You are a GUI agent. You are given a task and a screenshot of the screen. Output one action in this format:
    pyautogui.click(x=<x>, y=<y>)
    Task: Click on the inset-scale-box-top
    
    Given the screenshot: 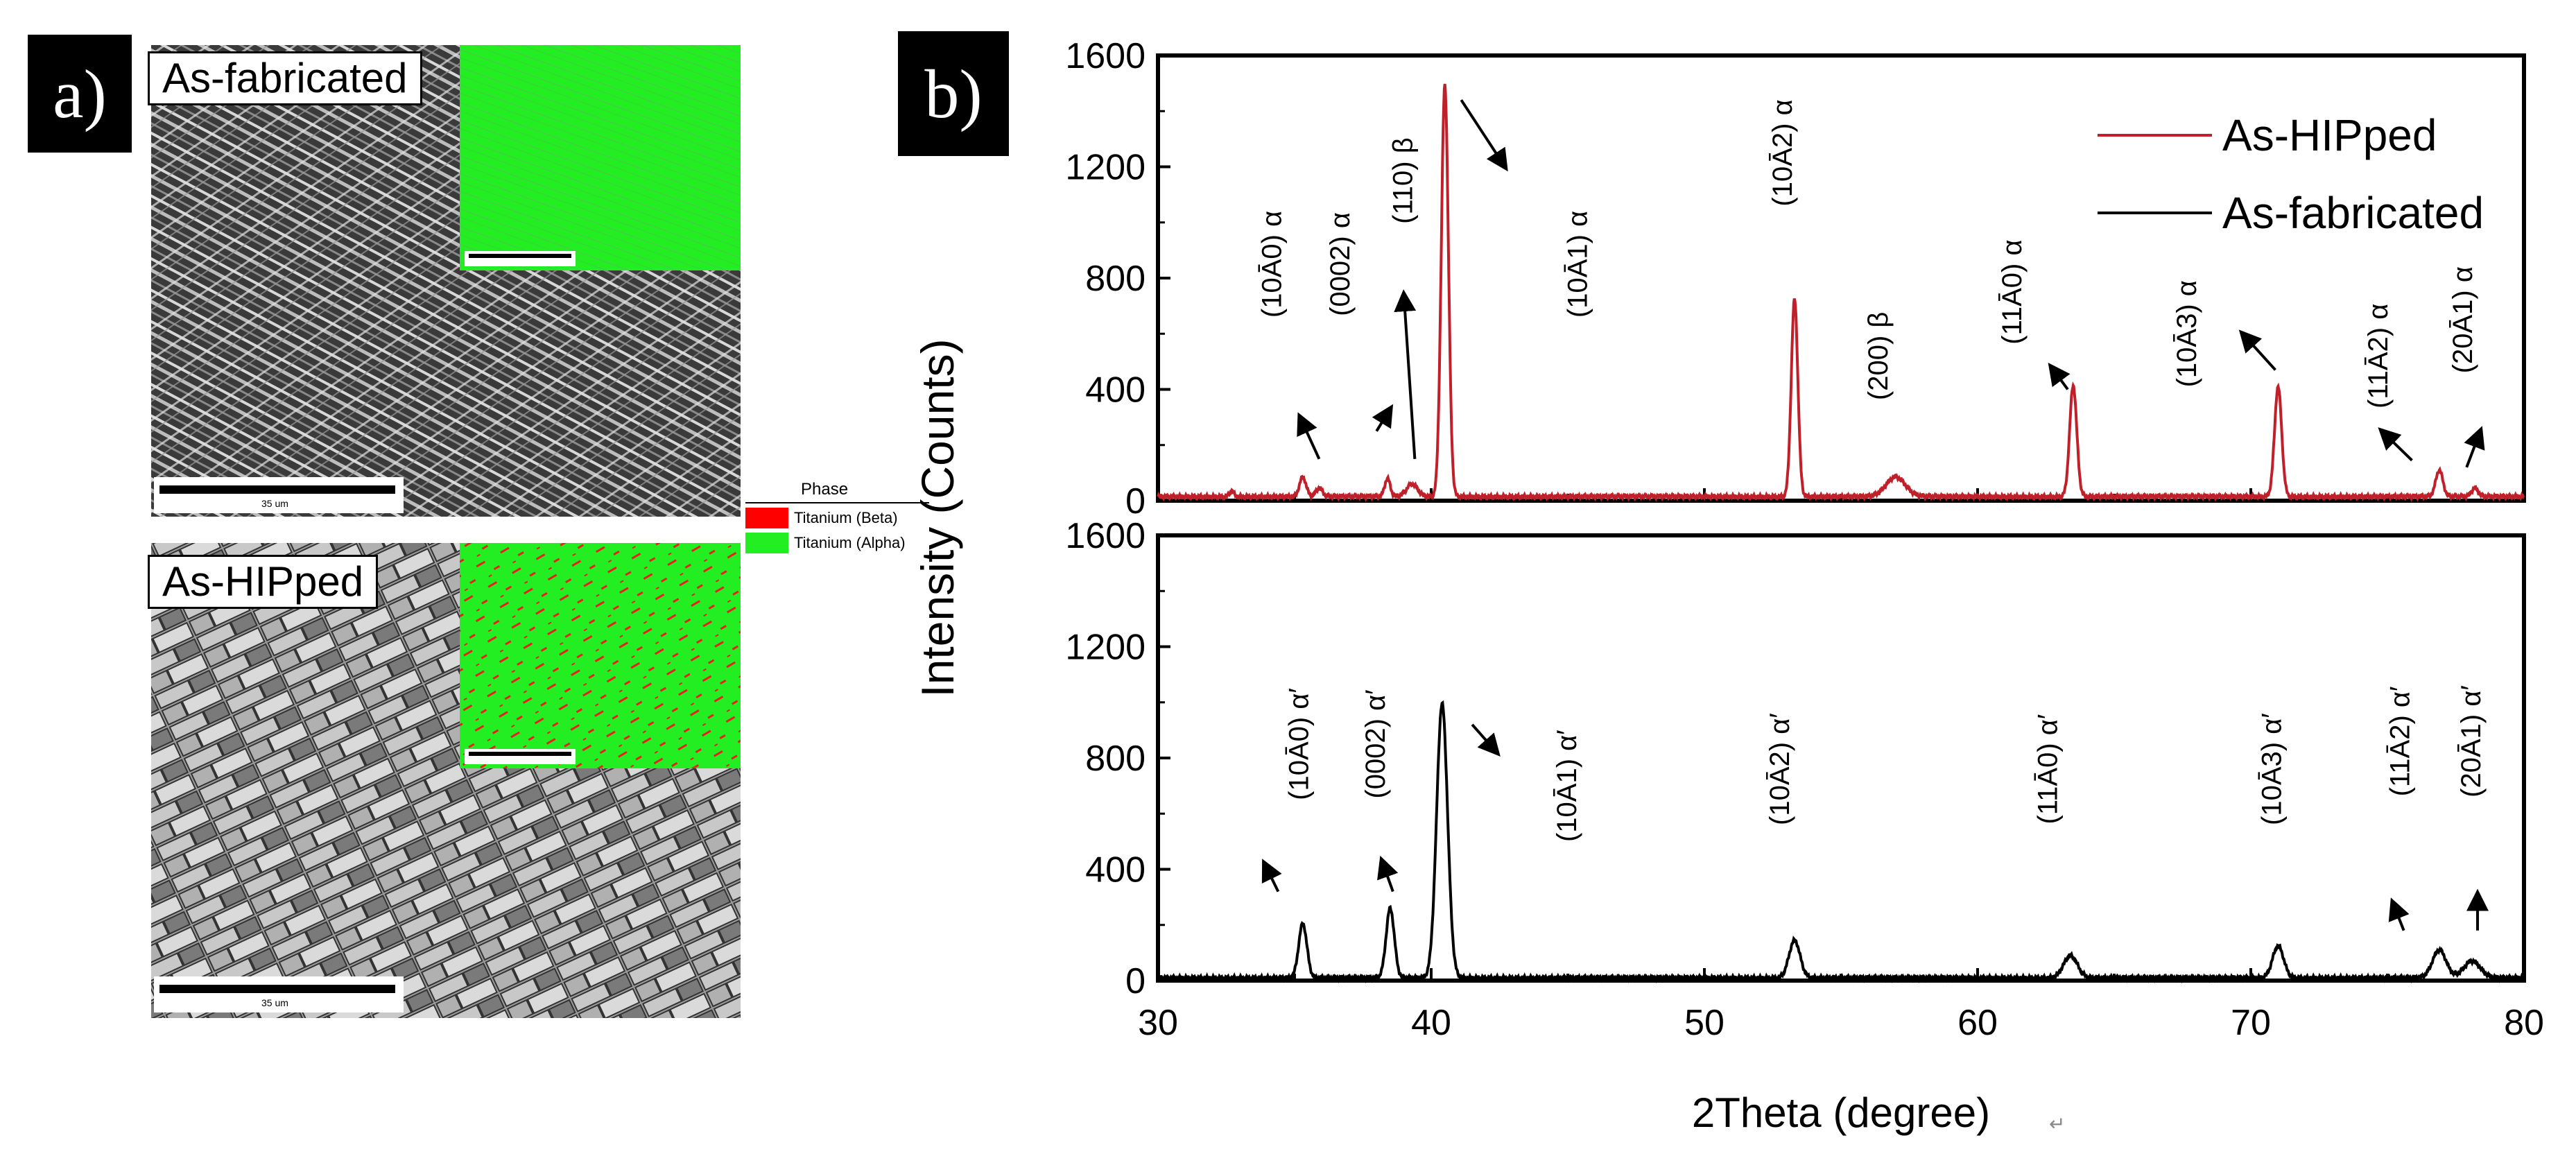 What is the action you would take?
    pyautogui.click(x=520, y=258)
    